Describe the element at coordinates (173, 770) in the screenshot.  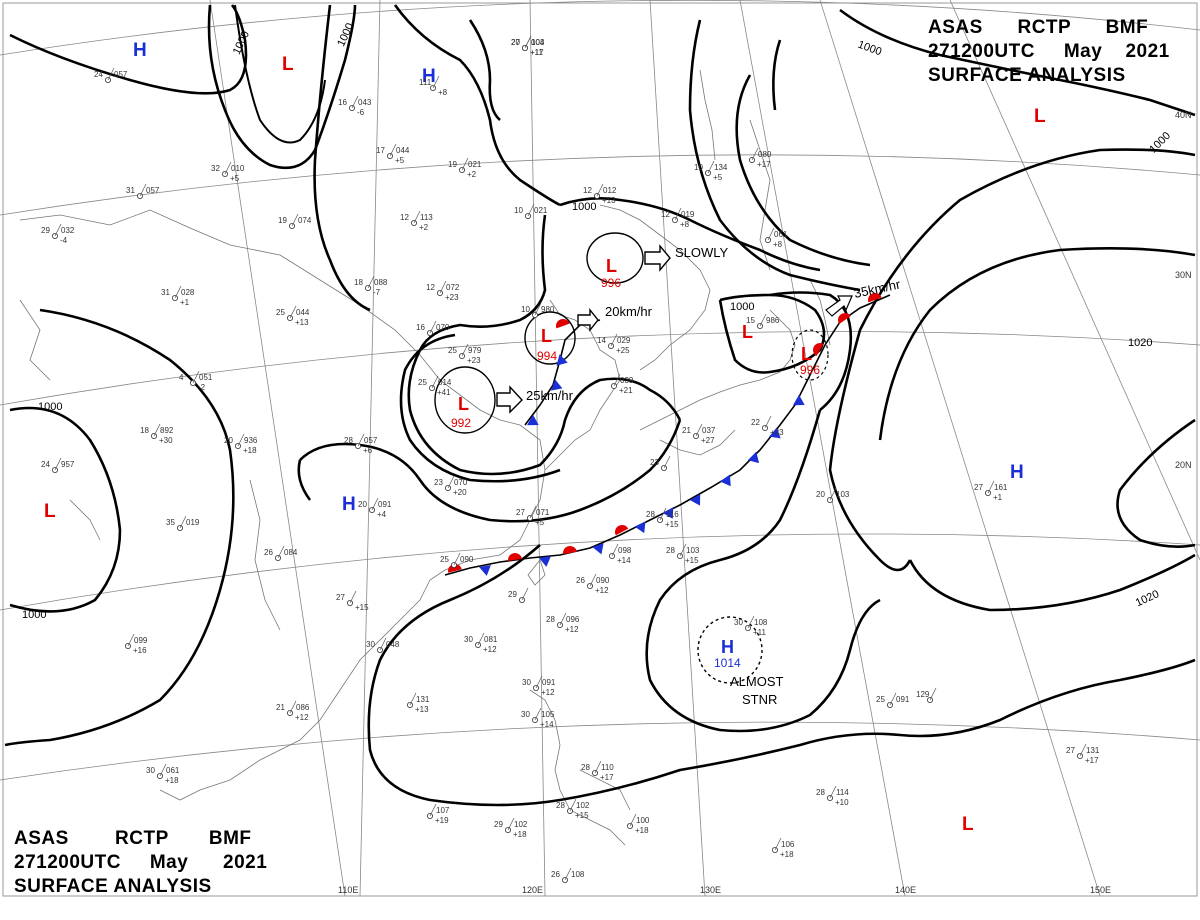
I see `station-pressure: 061` at that location.